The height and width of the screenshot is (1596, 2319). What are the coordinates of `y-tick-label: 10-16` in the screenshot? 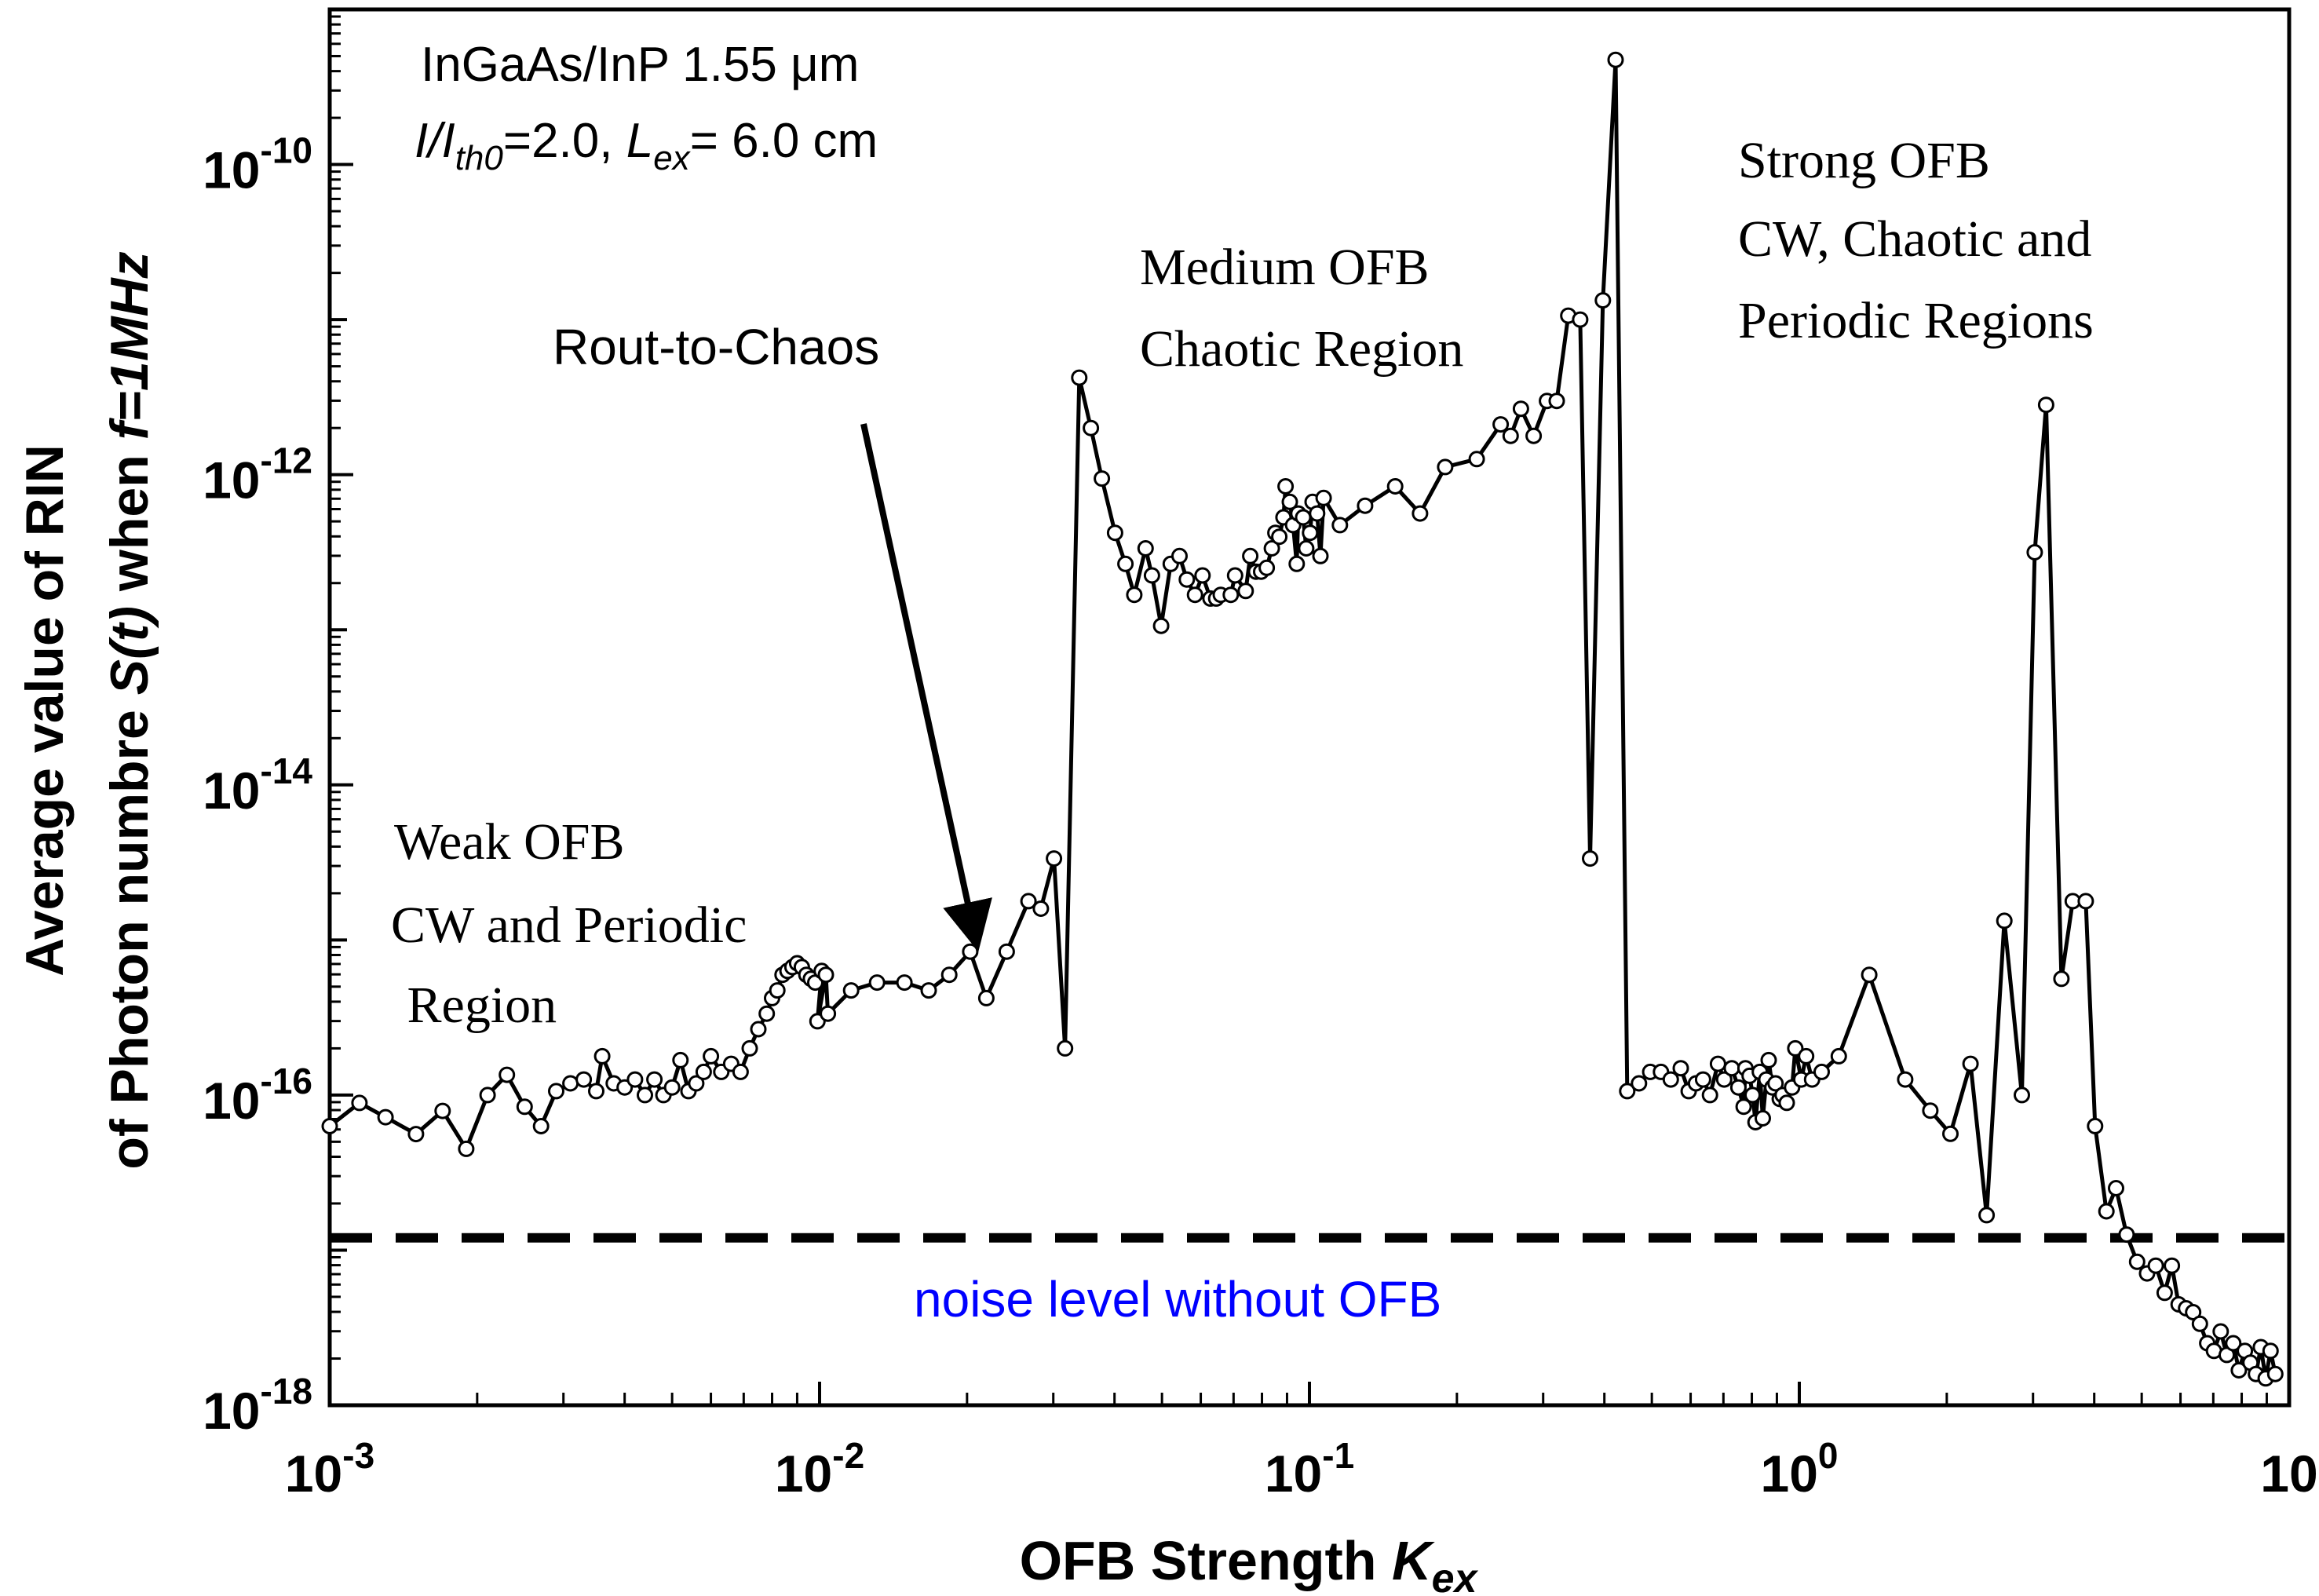 It's located at (257, 1095).